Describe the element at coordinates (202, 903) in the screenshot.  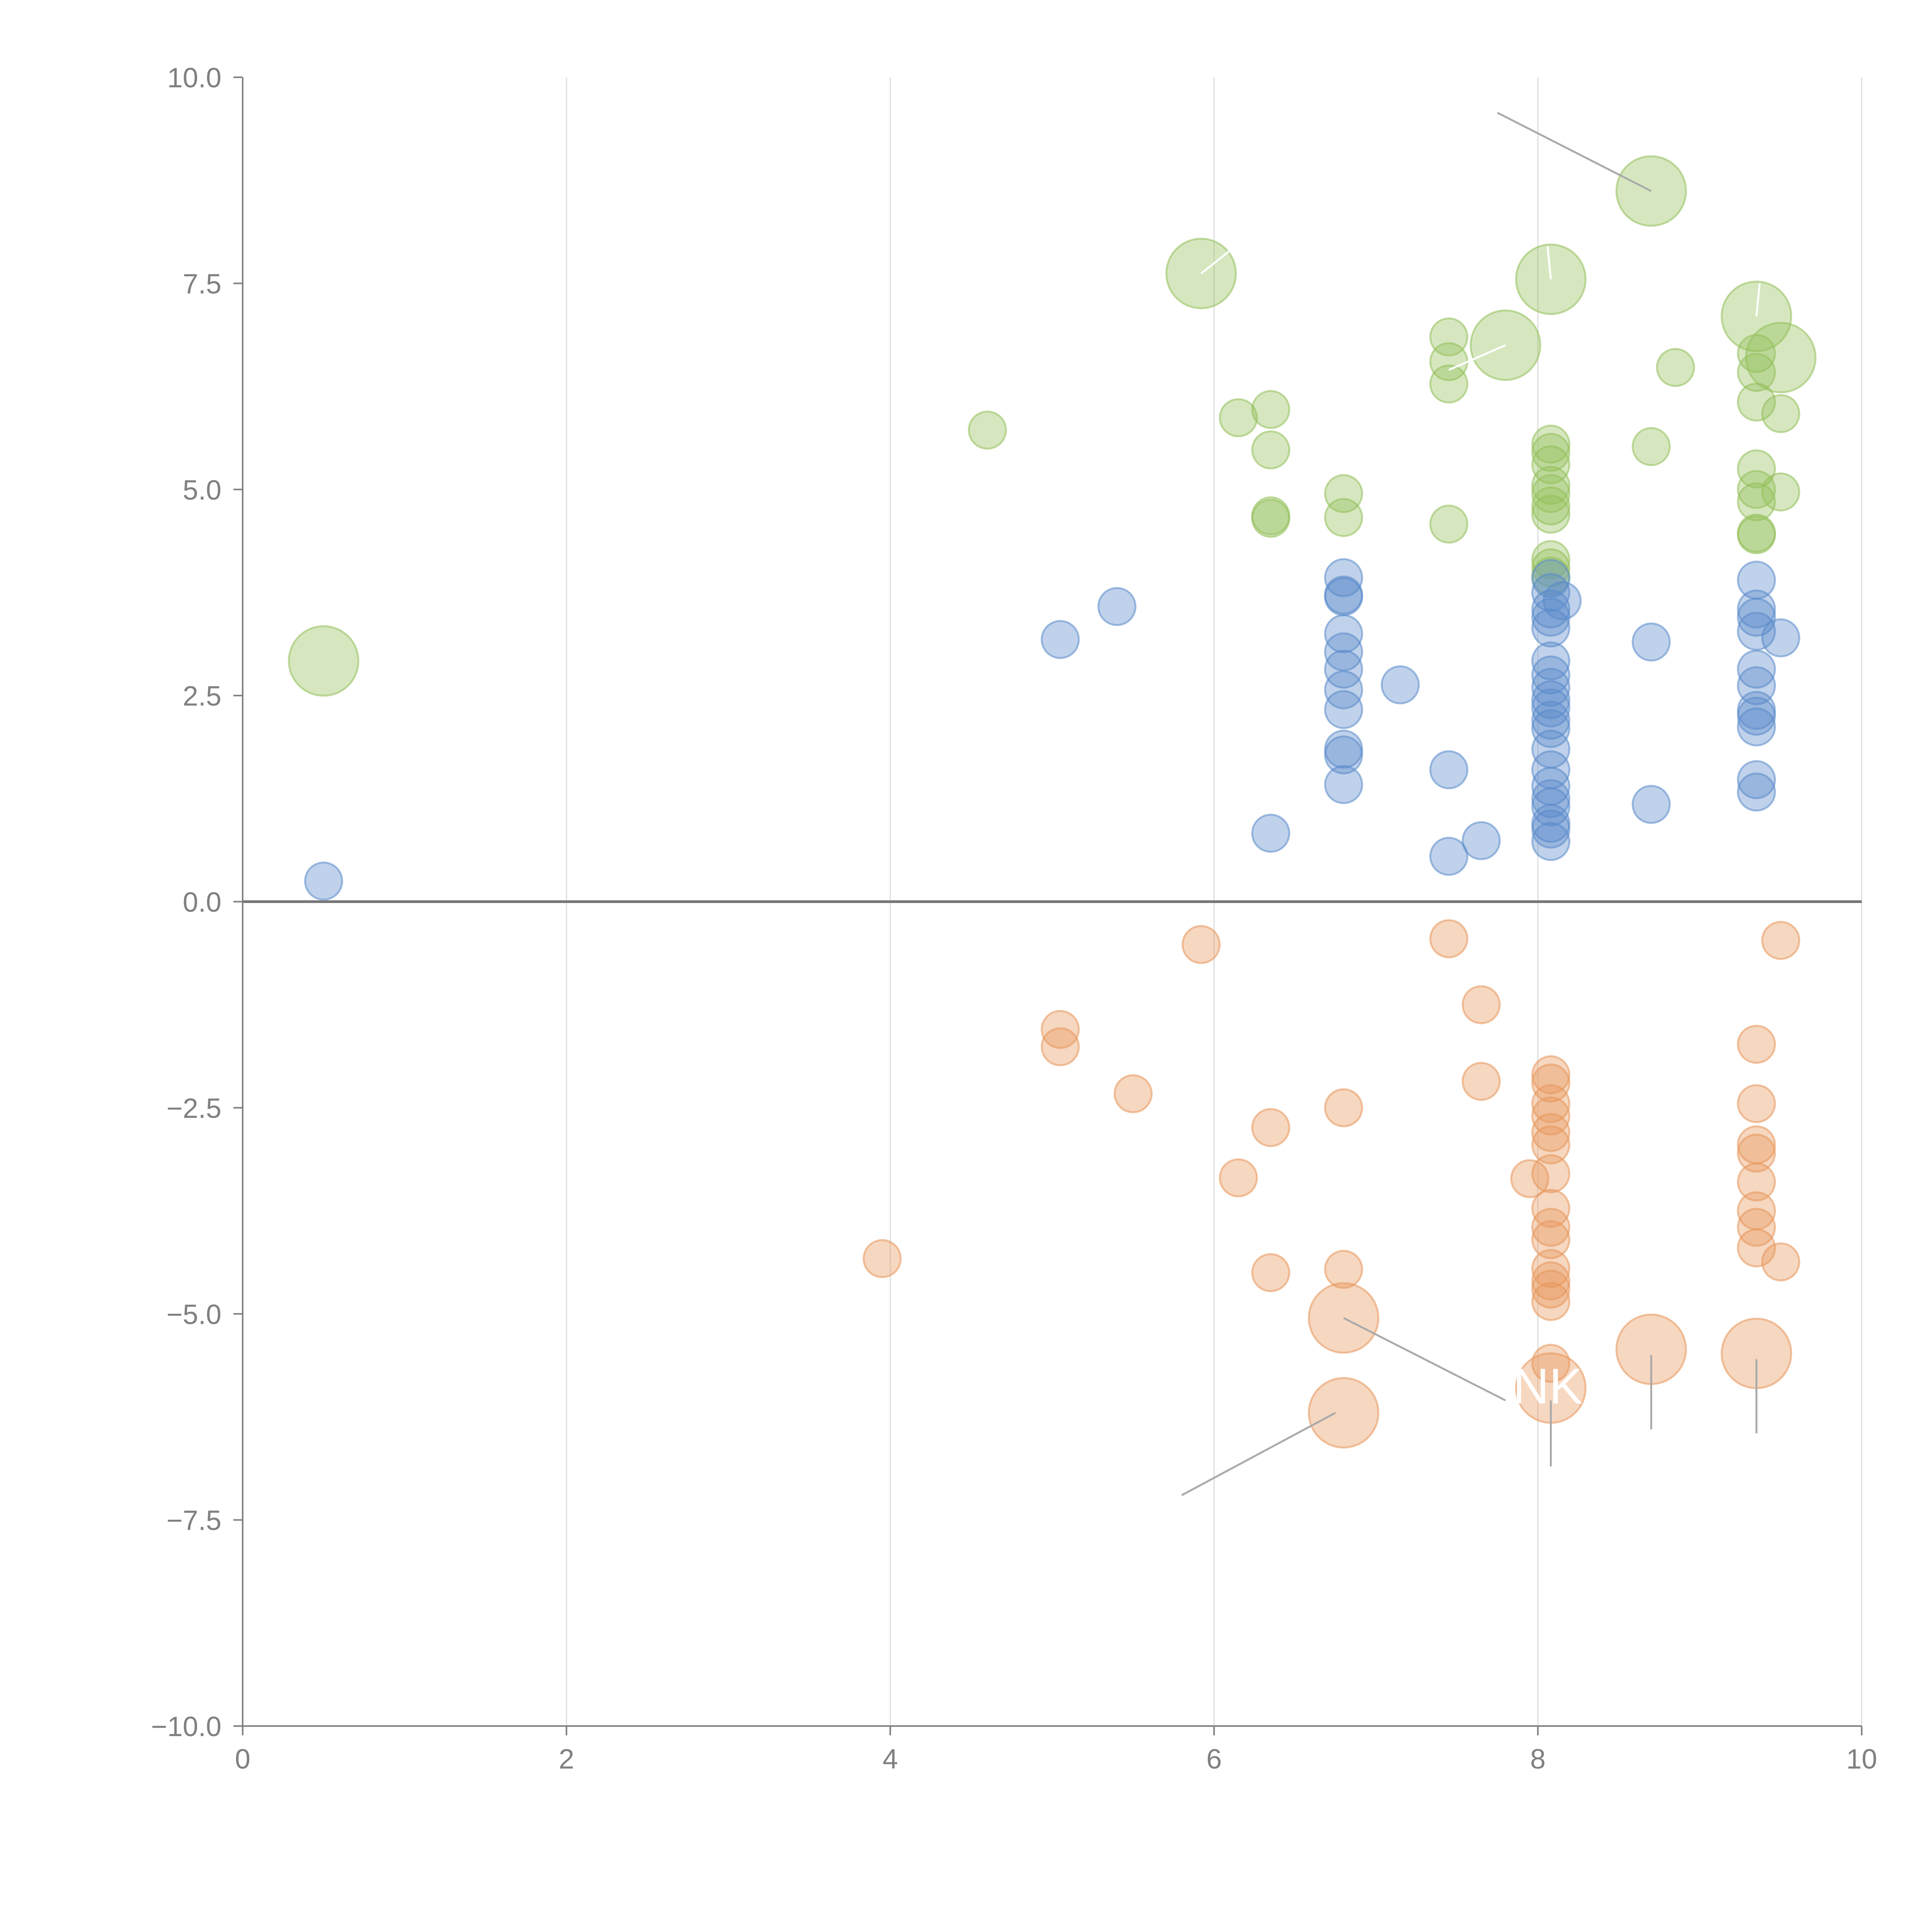
I see `y-tick-label: 0.0` at that location.